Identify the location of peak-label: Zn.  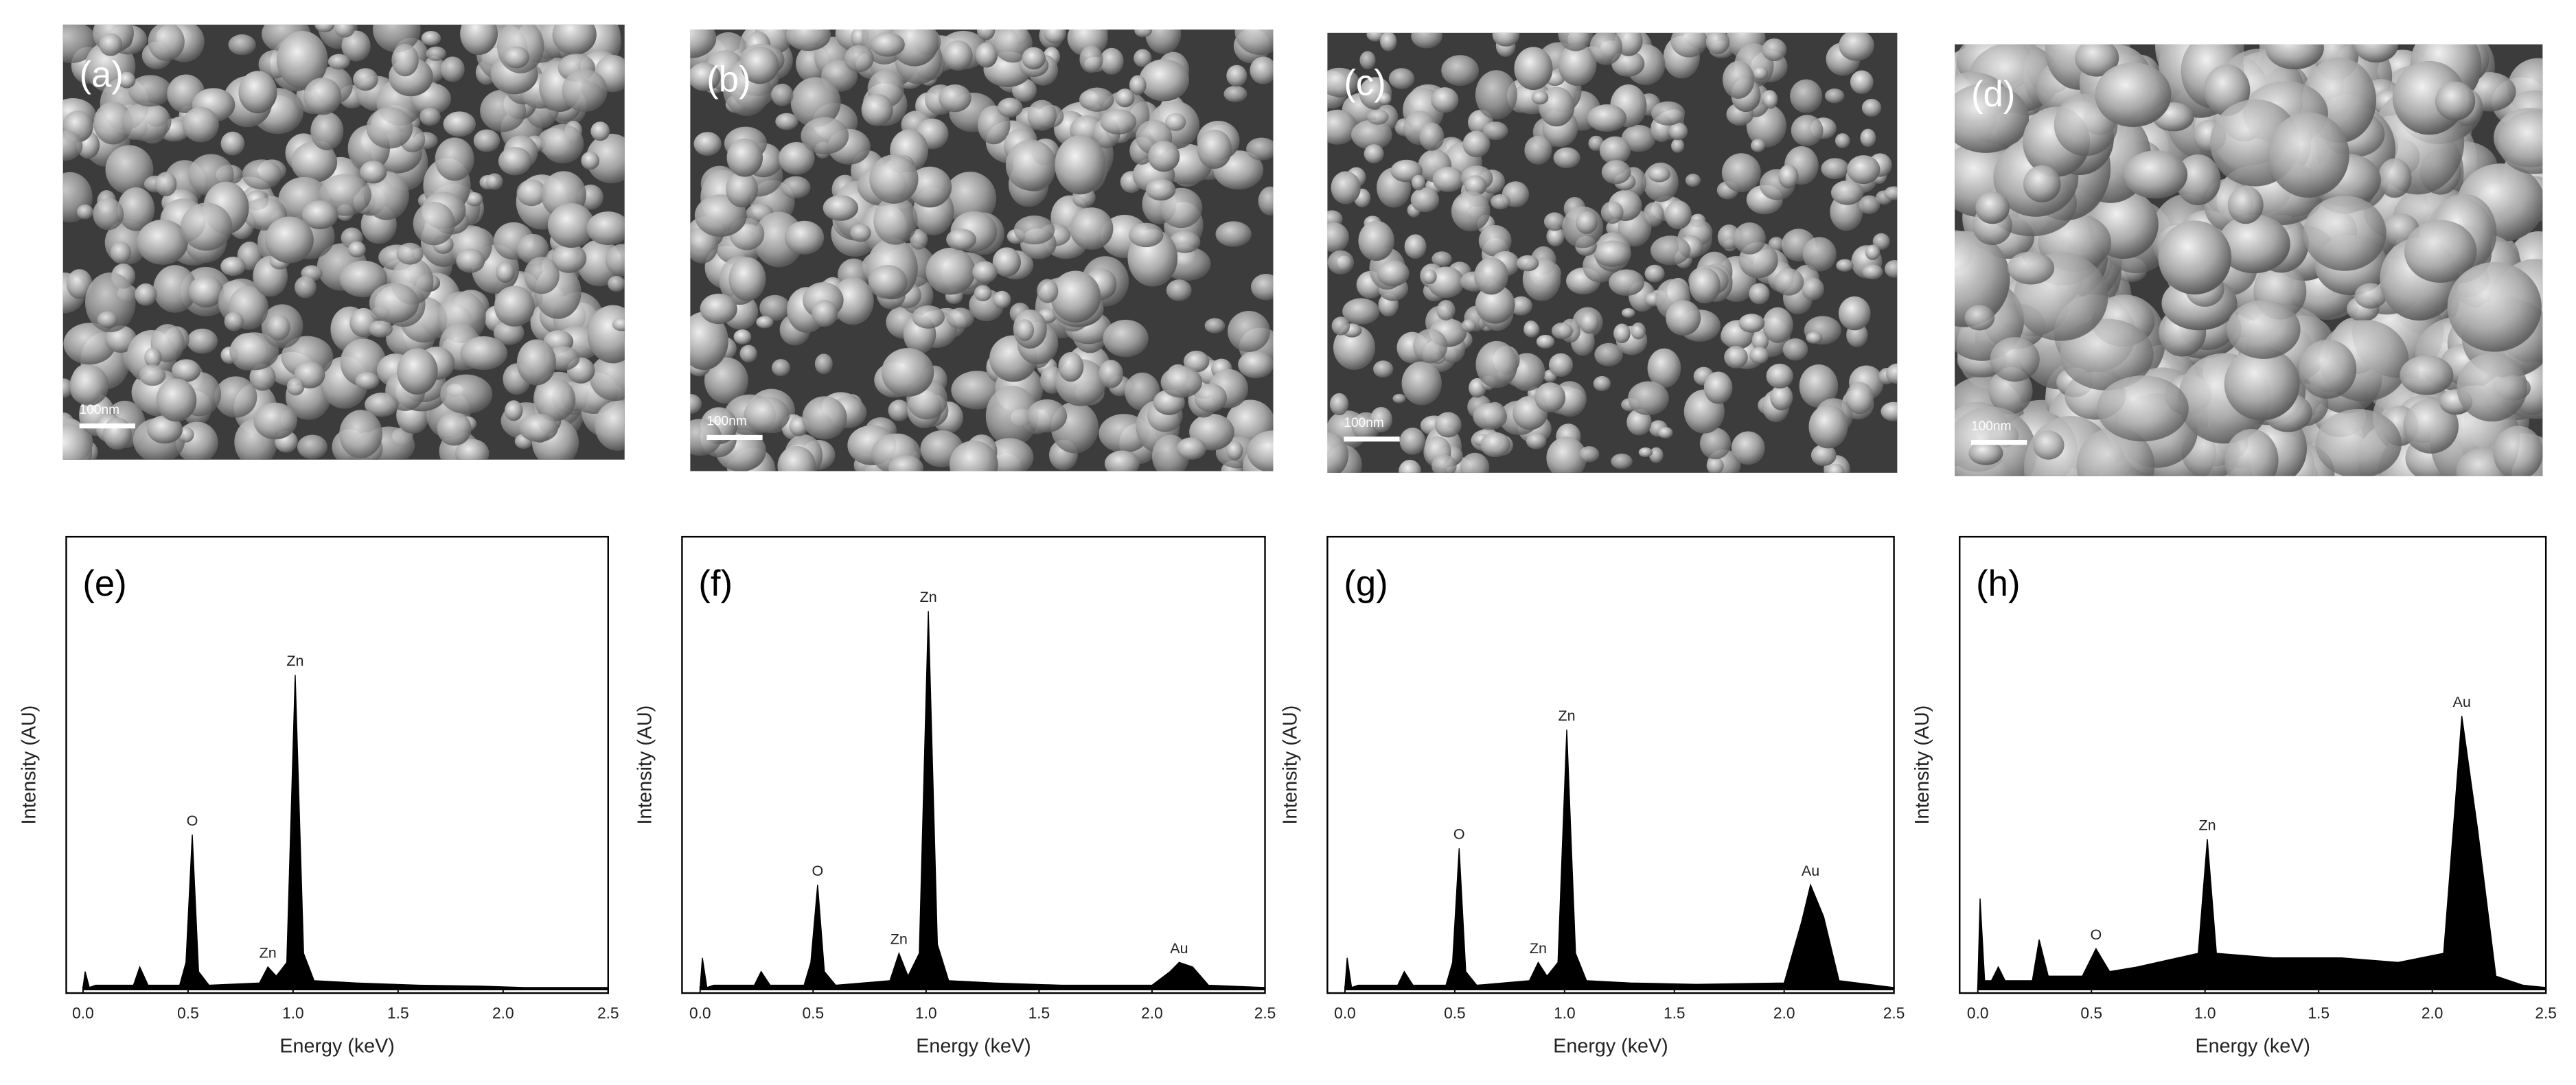
(268, 953).